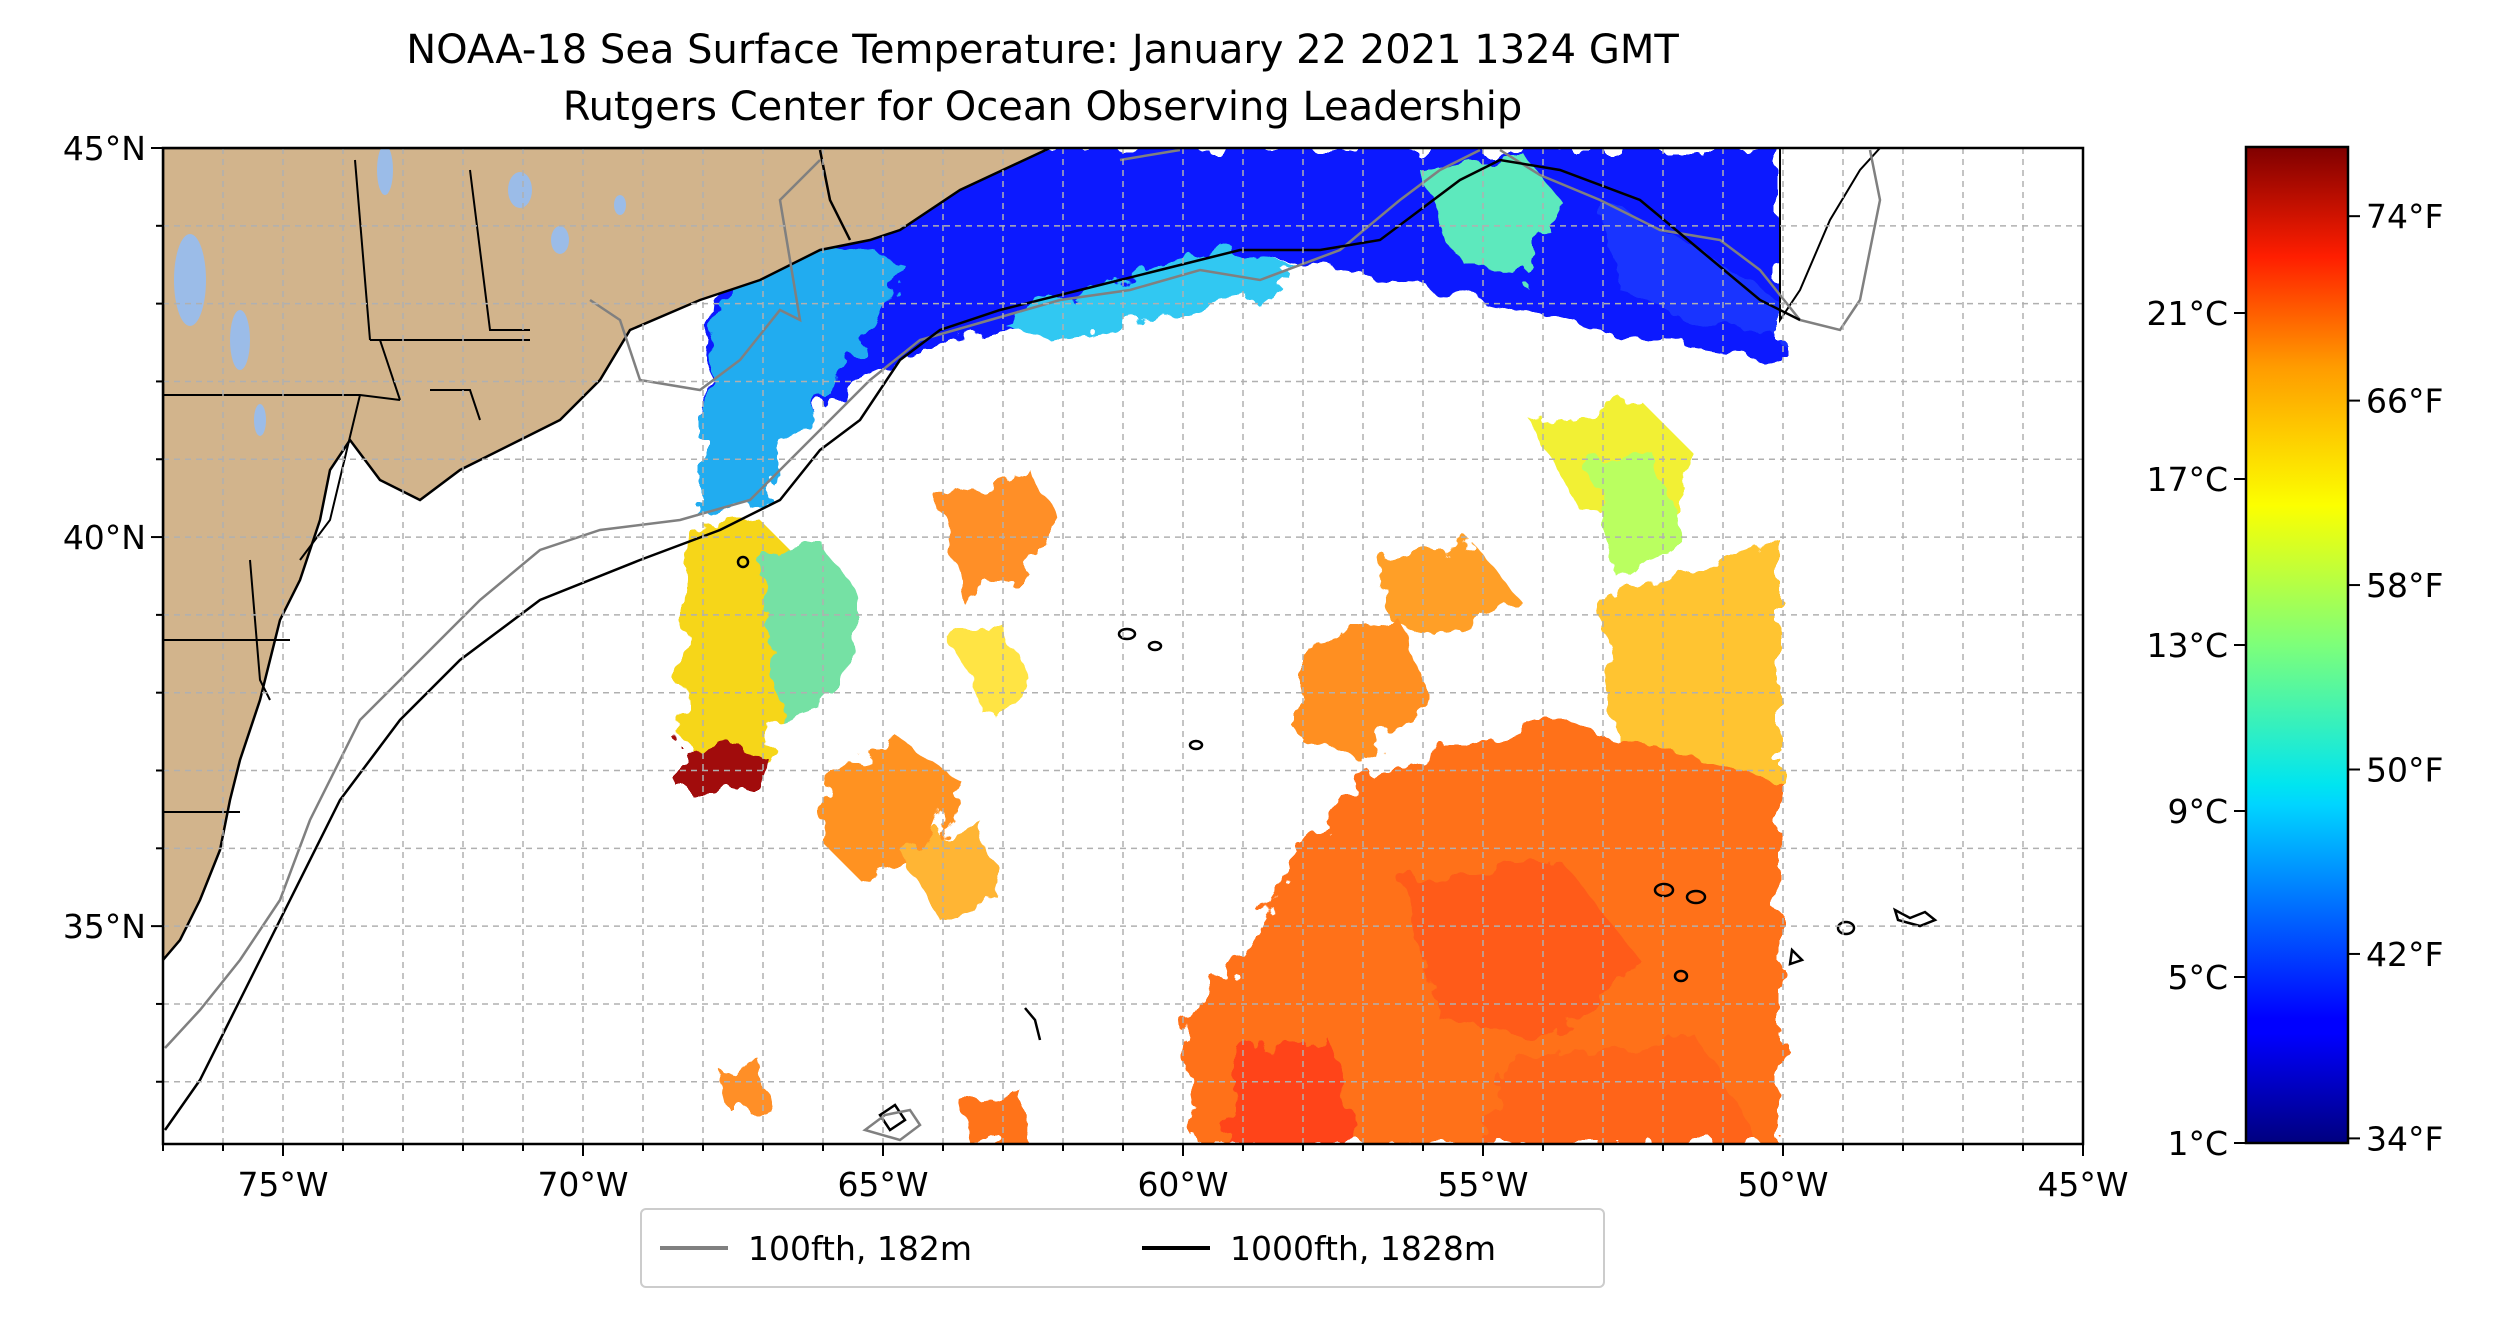  Describe the element at coordinates (2082, 1184) in the screenshot. I see `lon-tick-label: 45°W` at that location.